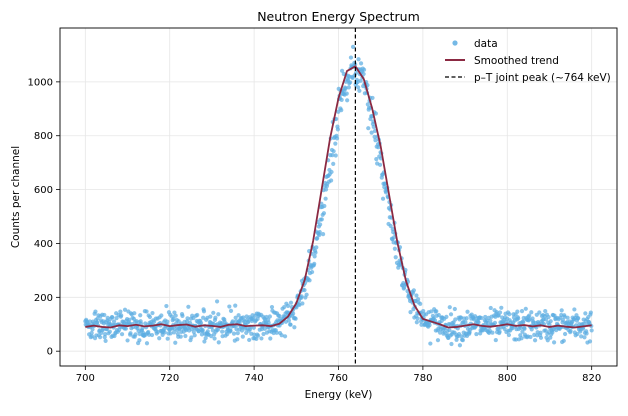 The height and width of the screenshot is (416, 628). What do you see at coordinates (455, 43) in the screenshot?
I see `legend-marker-data` at bounding box center [455, 43].